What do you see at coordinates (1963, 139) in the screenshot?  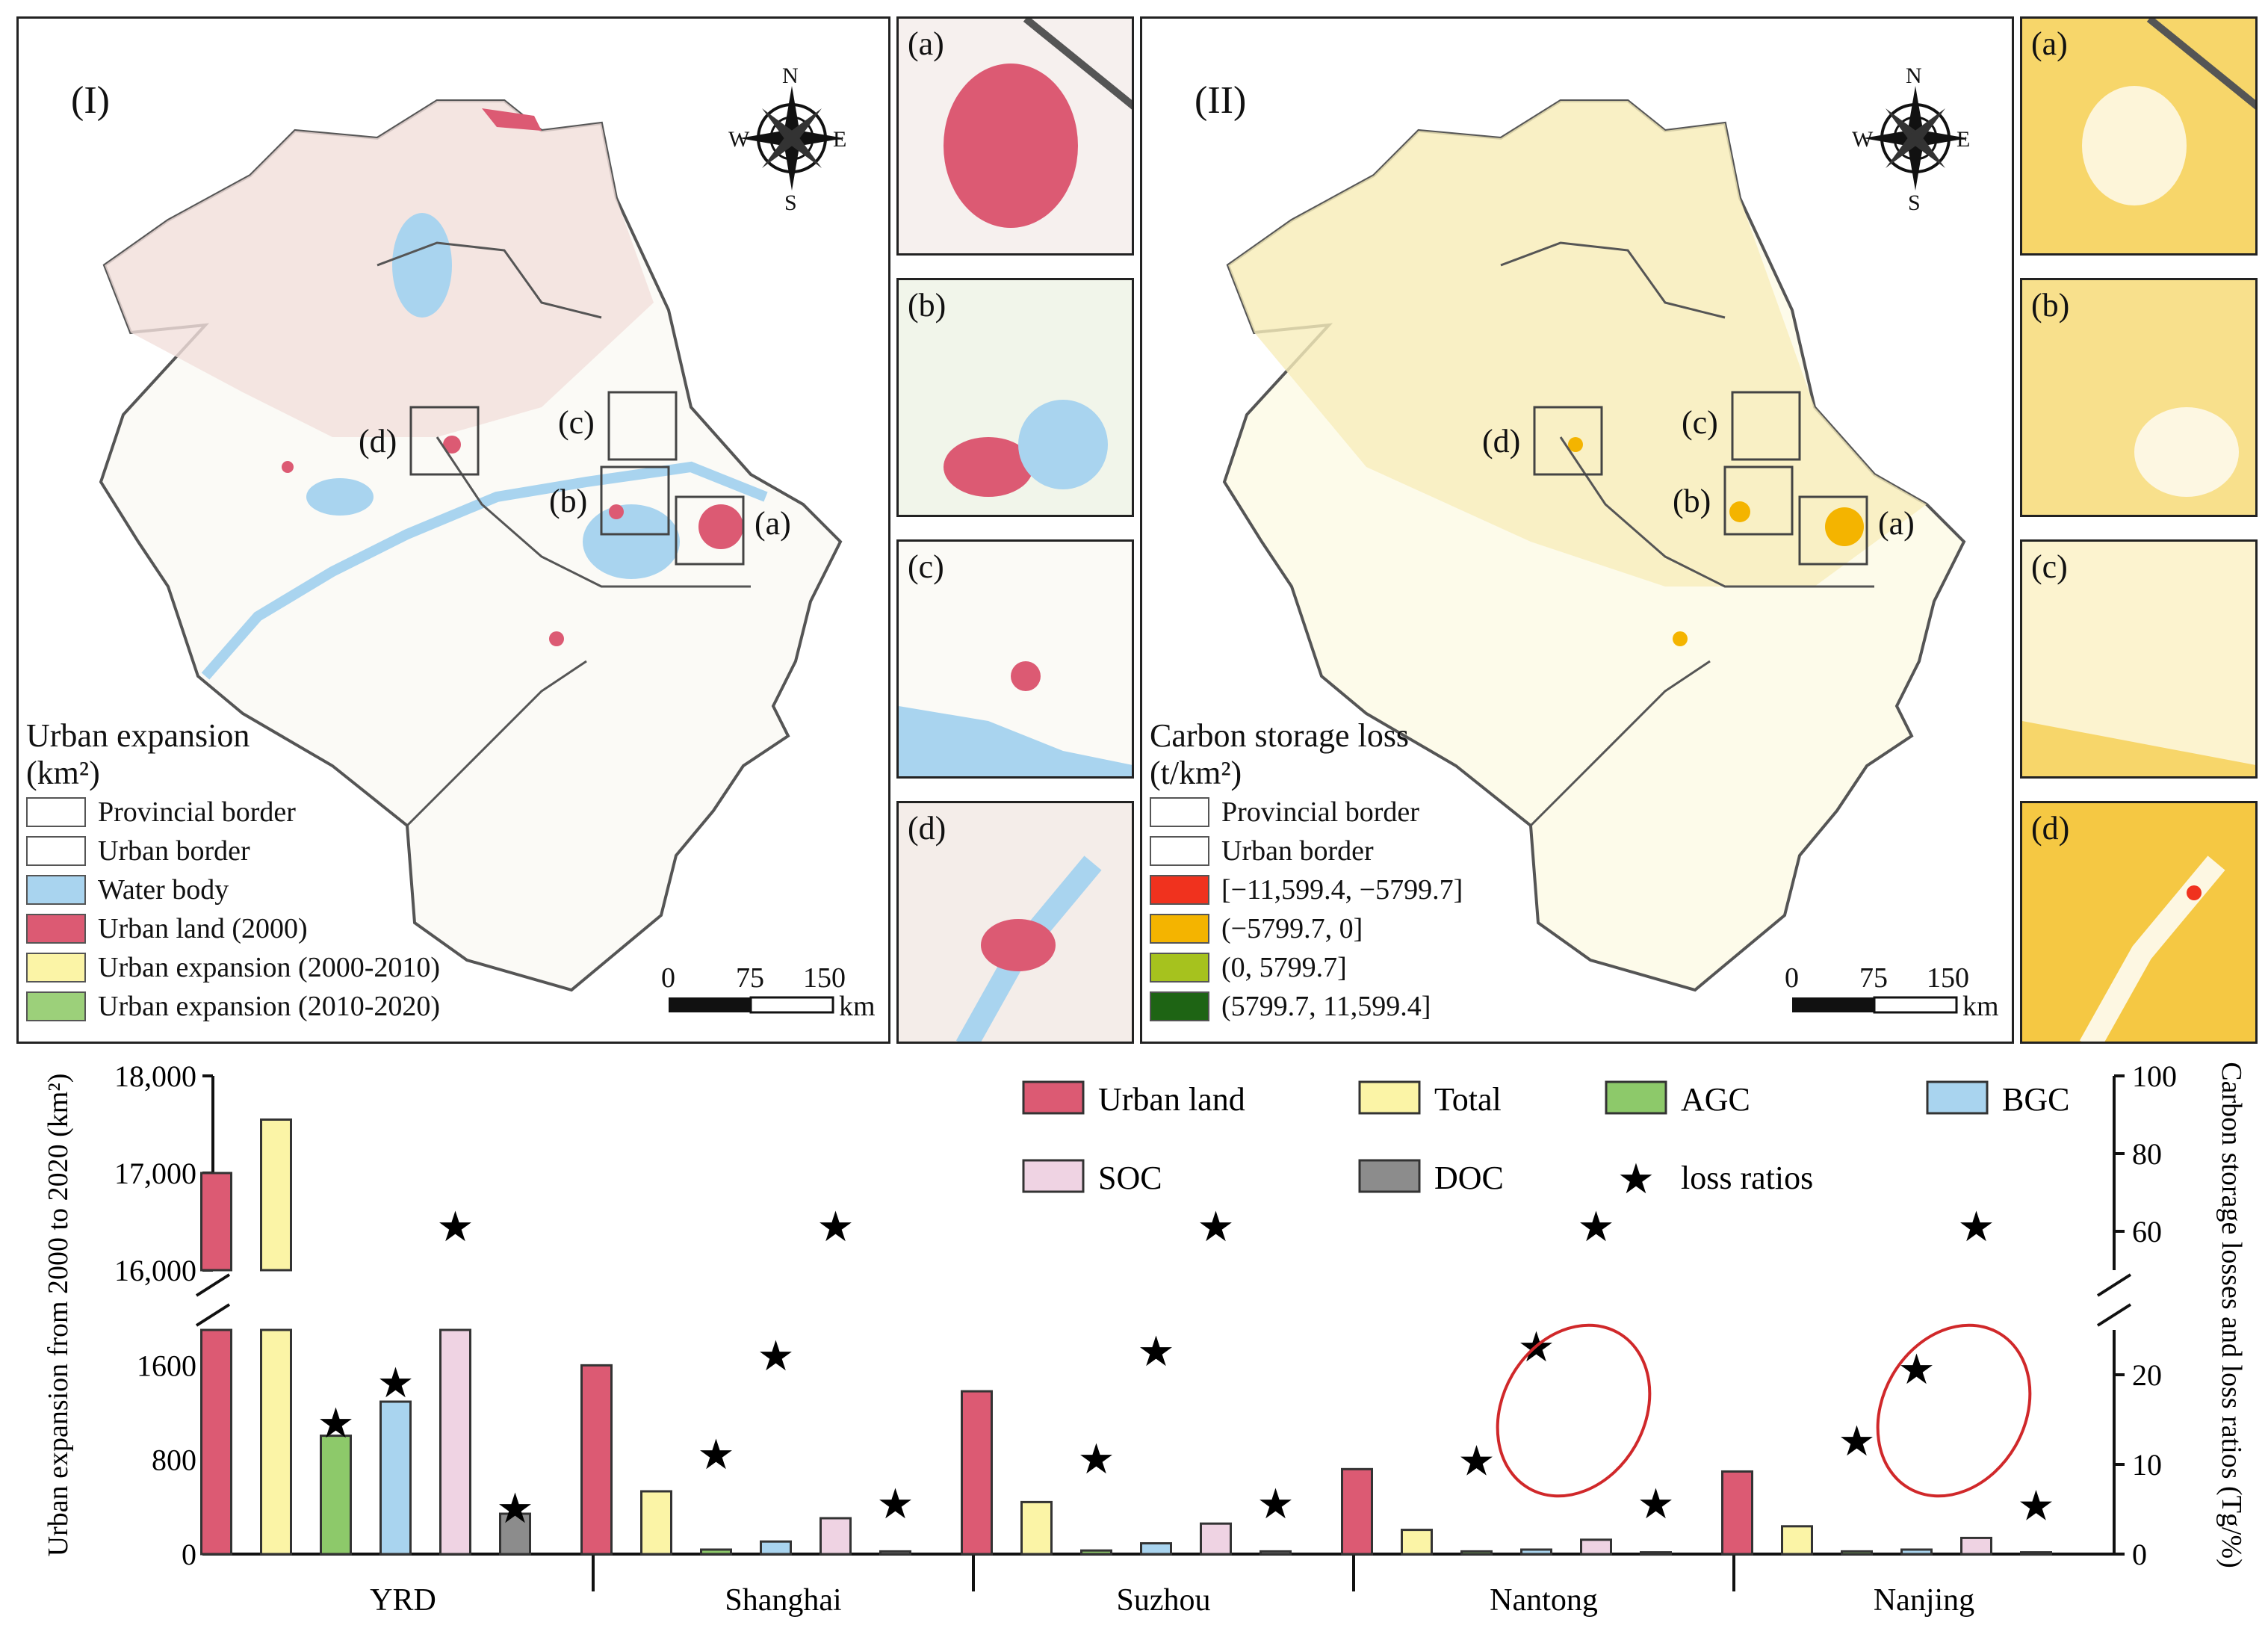 I see `compass-e: E` at bounding box center [1963, 139].